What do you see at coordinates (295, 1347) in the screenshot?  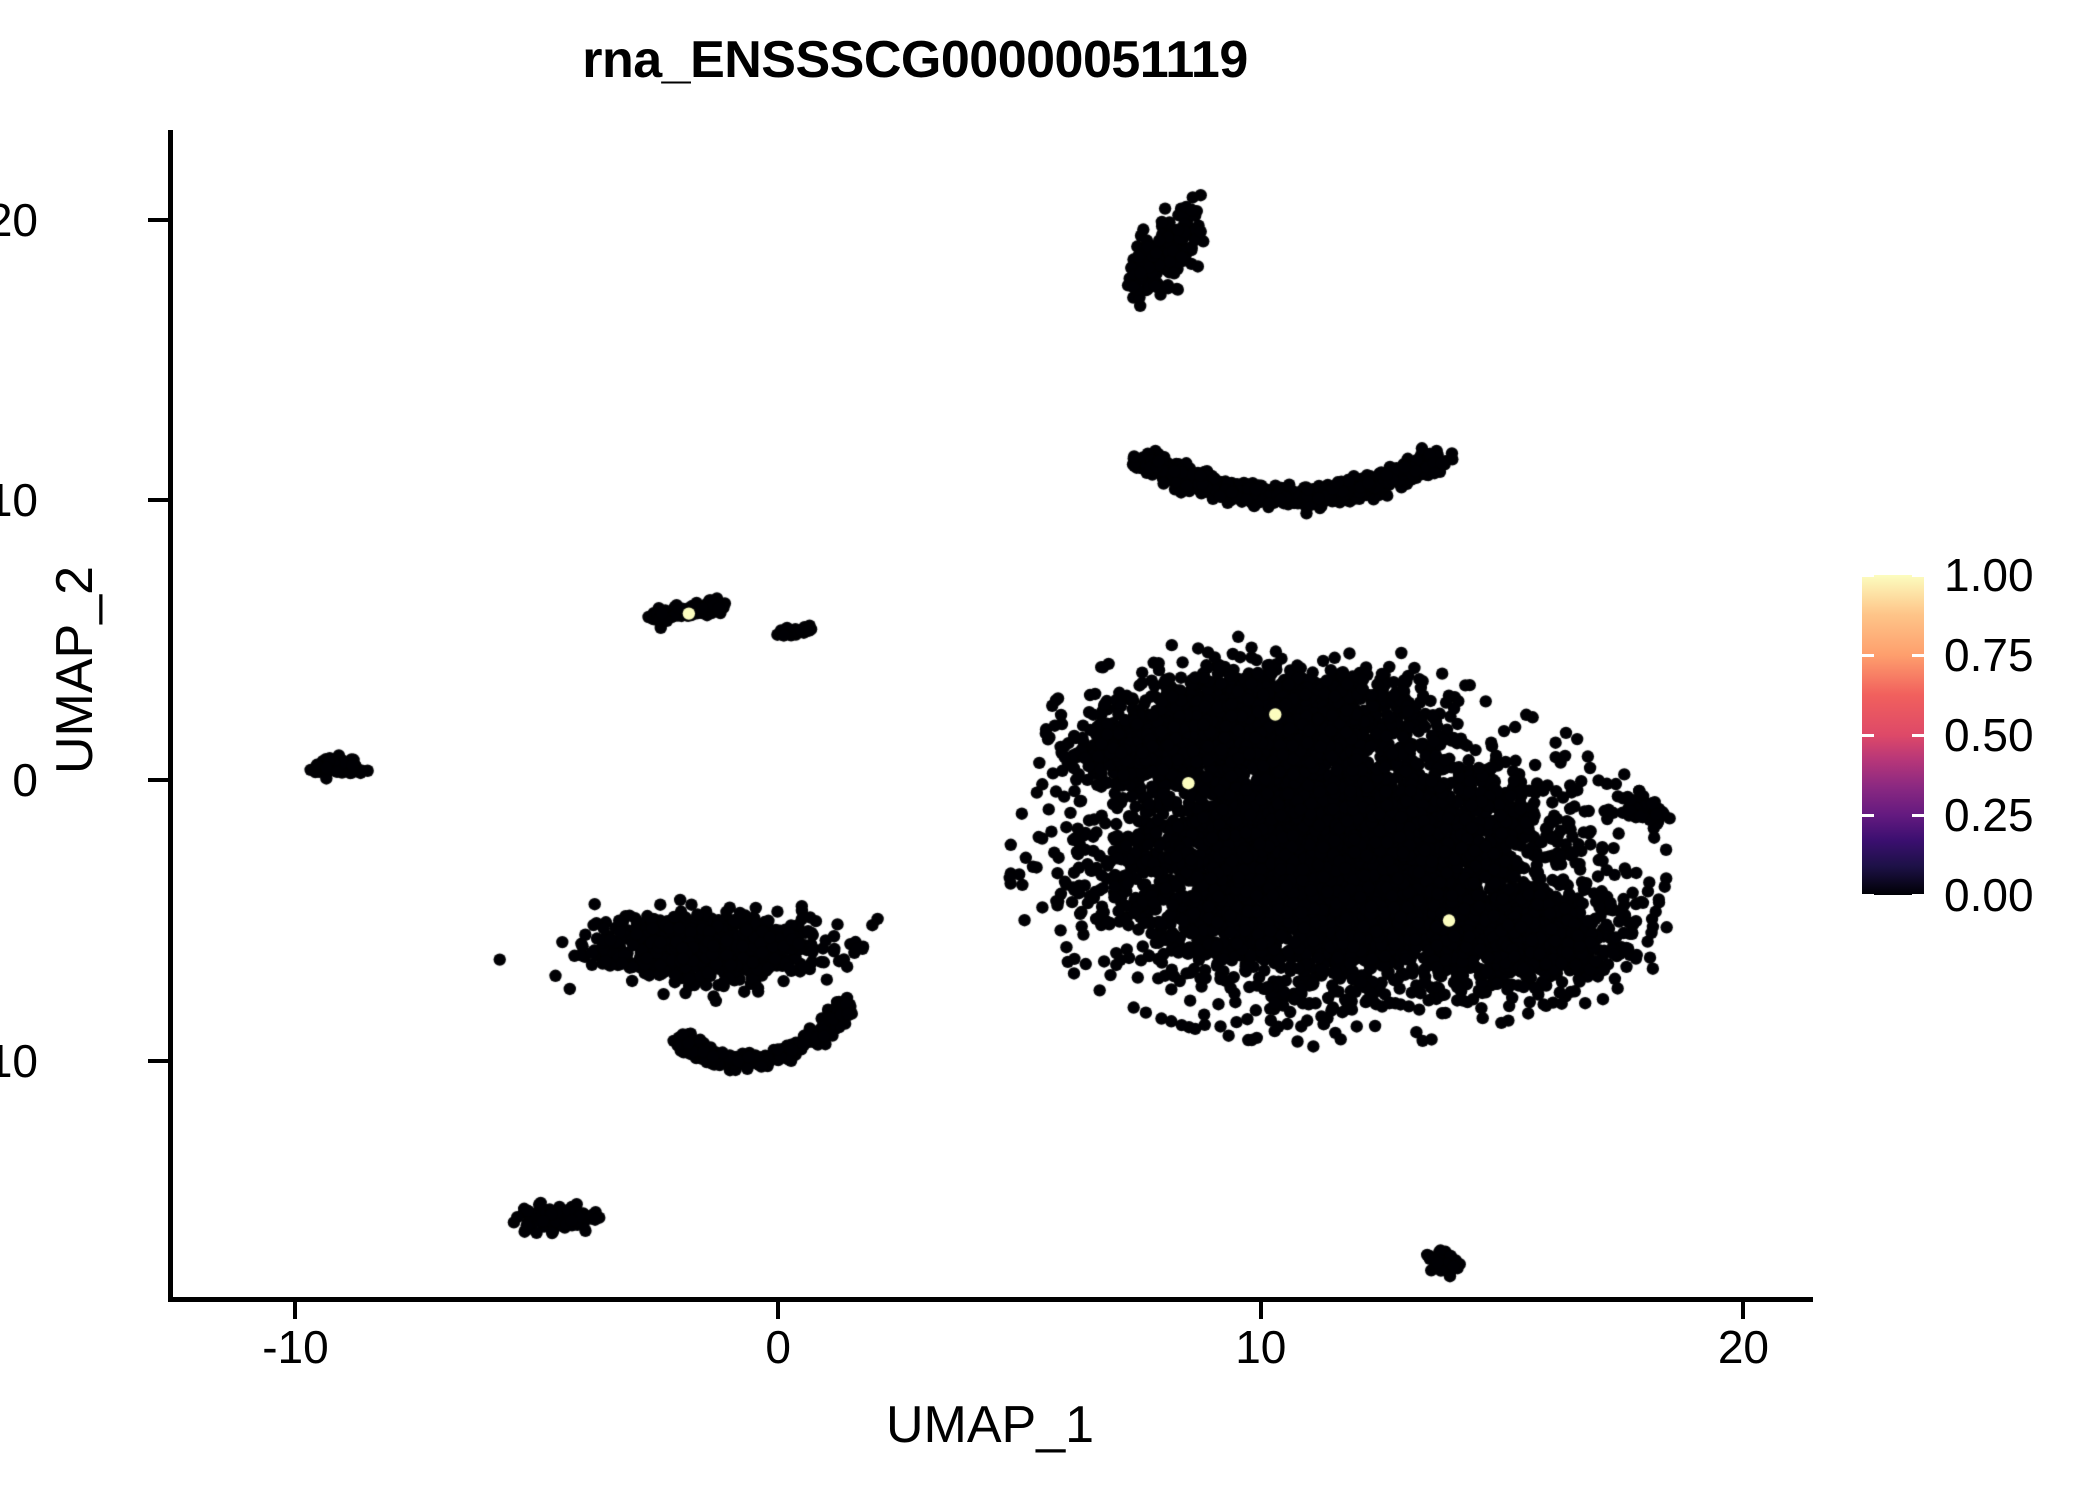 I see `x-tick-label: -10` at bounding box center [295, 1347].